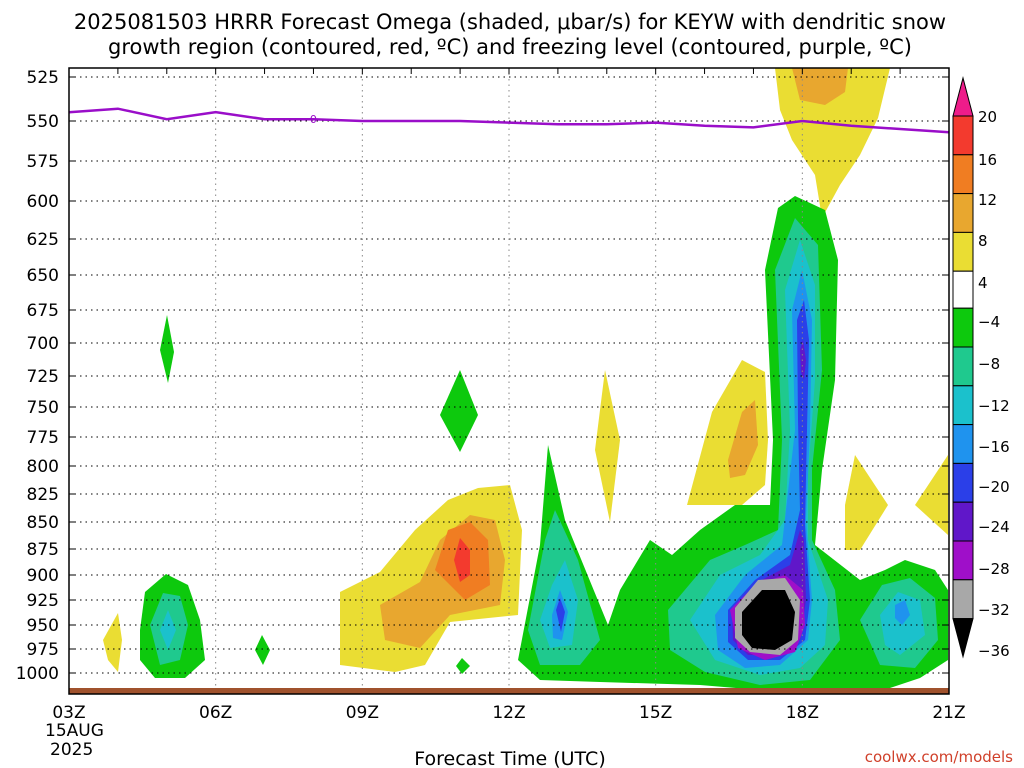 The height and width of the screenshot is (768, 1024). What do you see at coordinates (43, 162) in the screenshot?
I see `y-tick-label: 575` at bounding box center [43, 162].